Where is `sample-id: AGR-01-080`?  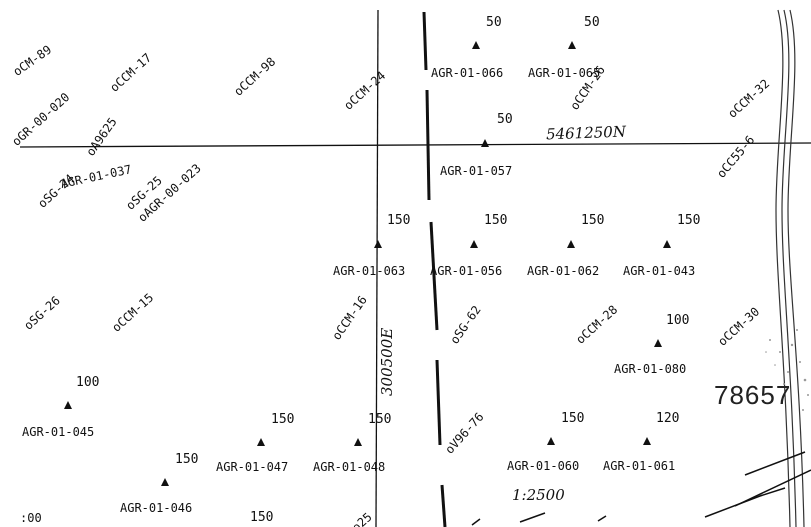
sample-id: AGR-01-080 is located at coordinates (650, 369).